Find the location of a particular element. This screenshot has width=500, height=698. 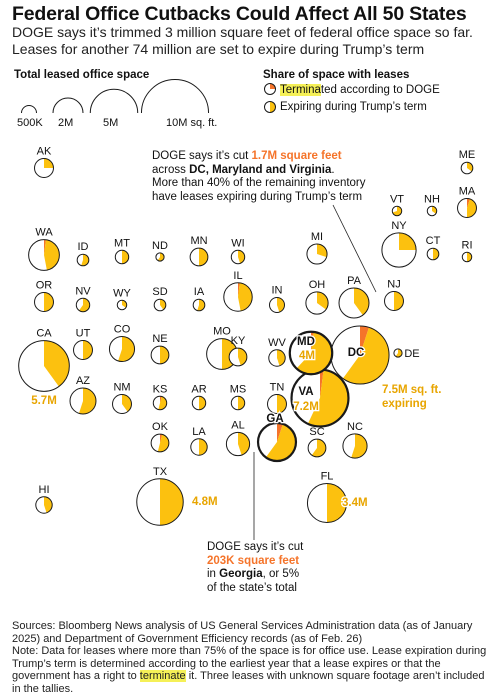

size-label-2m: 2M is located at coordinates (66, 123).